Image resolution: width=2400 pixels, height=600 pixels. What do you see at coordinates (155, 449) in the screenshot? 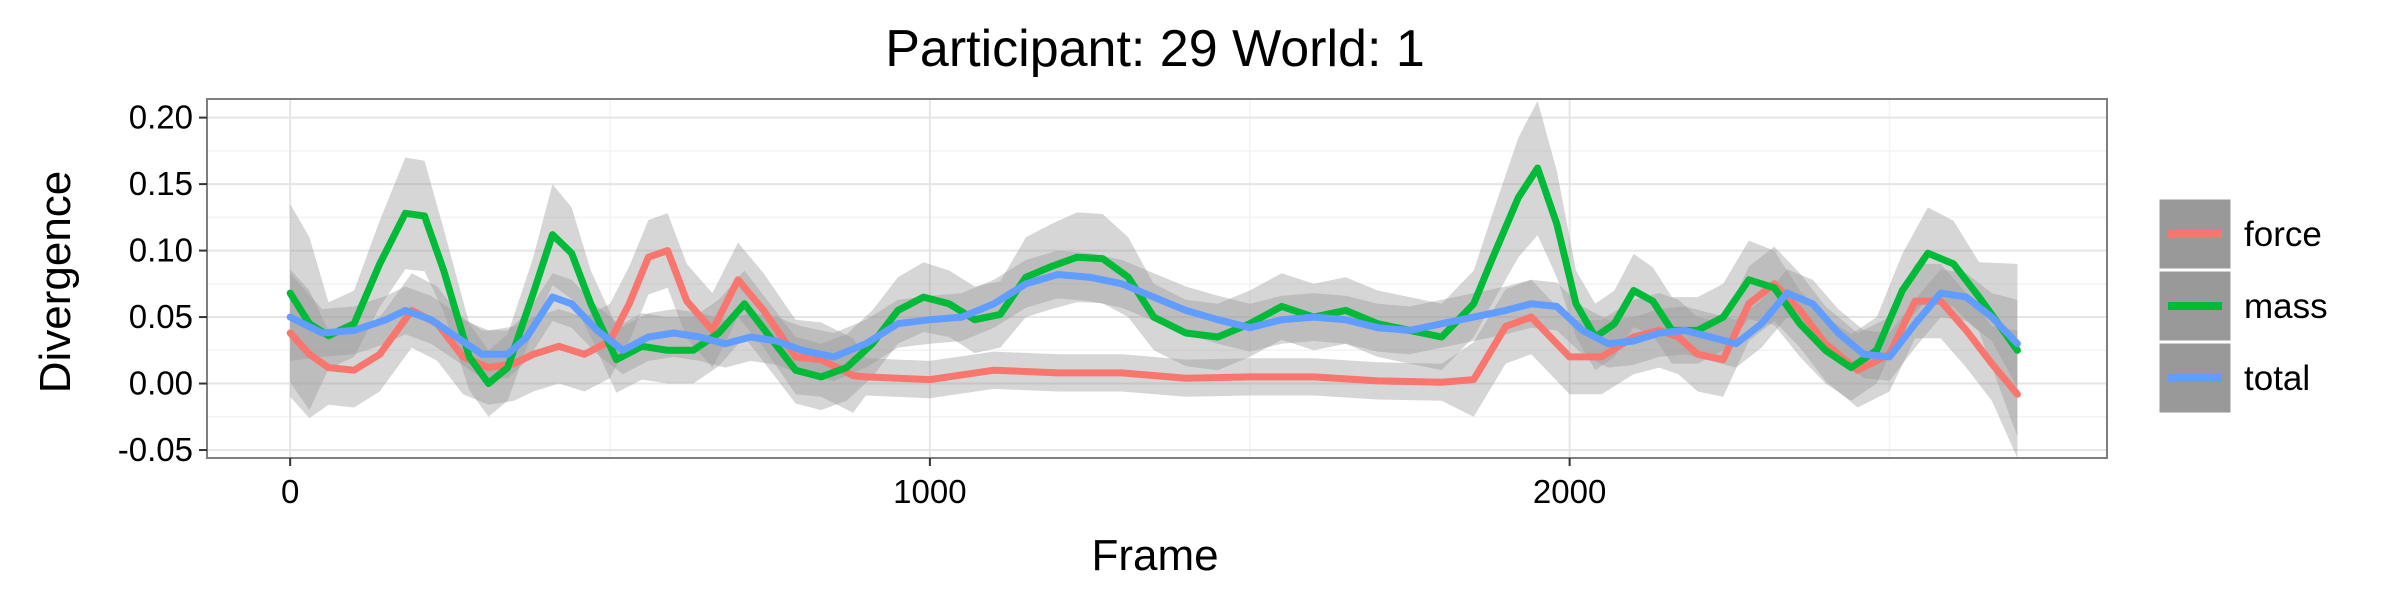
I see `y-tick-label: -0.05` at bounding box center [155, 449].